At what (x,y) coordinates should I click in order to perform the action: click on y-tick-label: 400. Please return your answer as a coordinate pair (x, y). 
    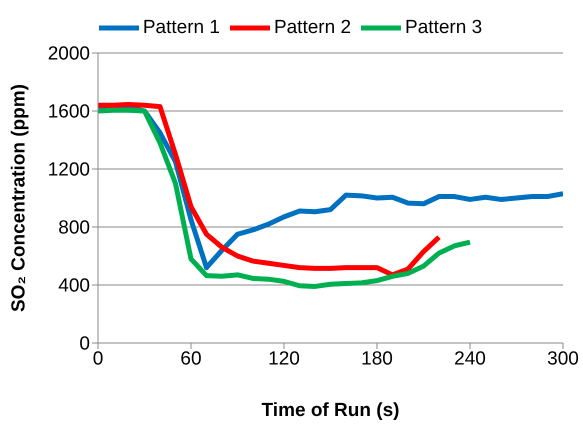
    Looking at the image, I should click on (74, 286).